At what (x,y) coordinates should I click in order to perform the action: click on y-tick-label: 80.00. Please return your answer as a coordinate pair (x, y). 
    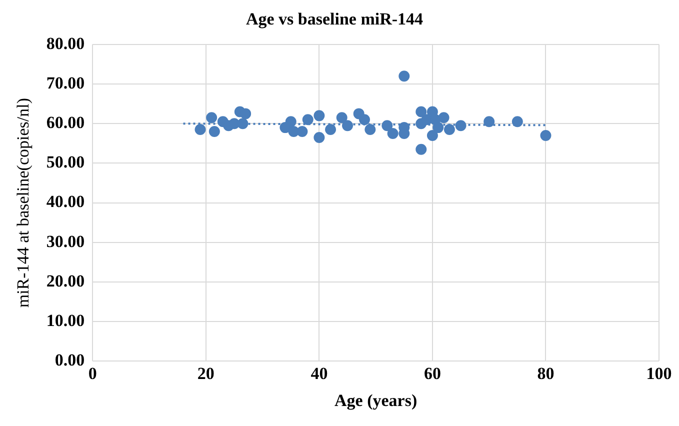
    Looking at the image, I should click on (65, 43).